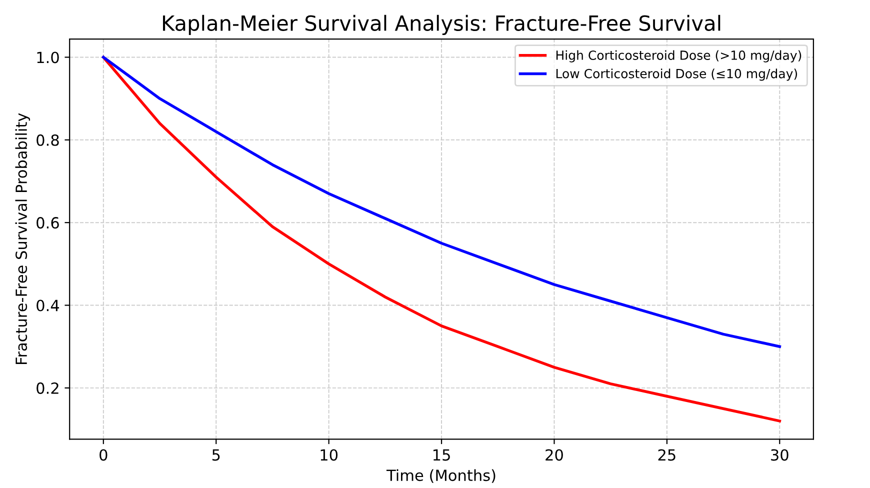  What do you see at coordinates (216, 455) in the screenshot?
I see `x-tick-label: 5` at bounding box center [216, 455].